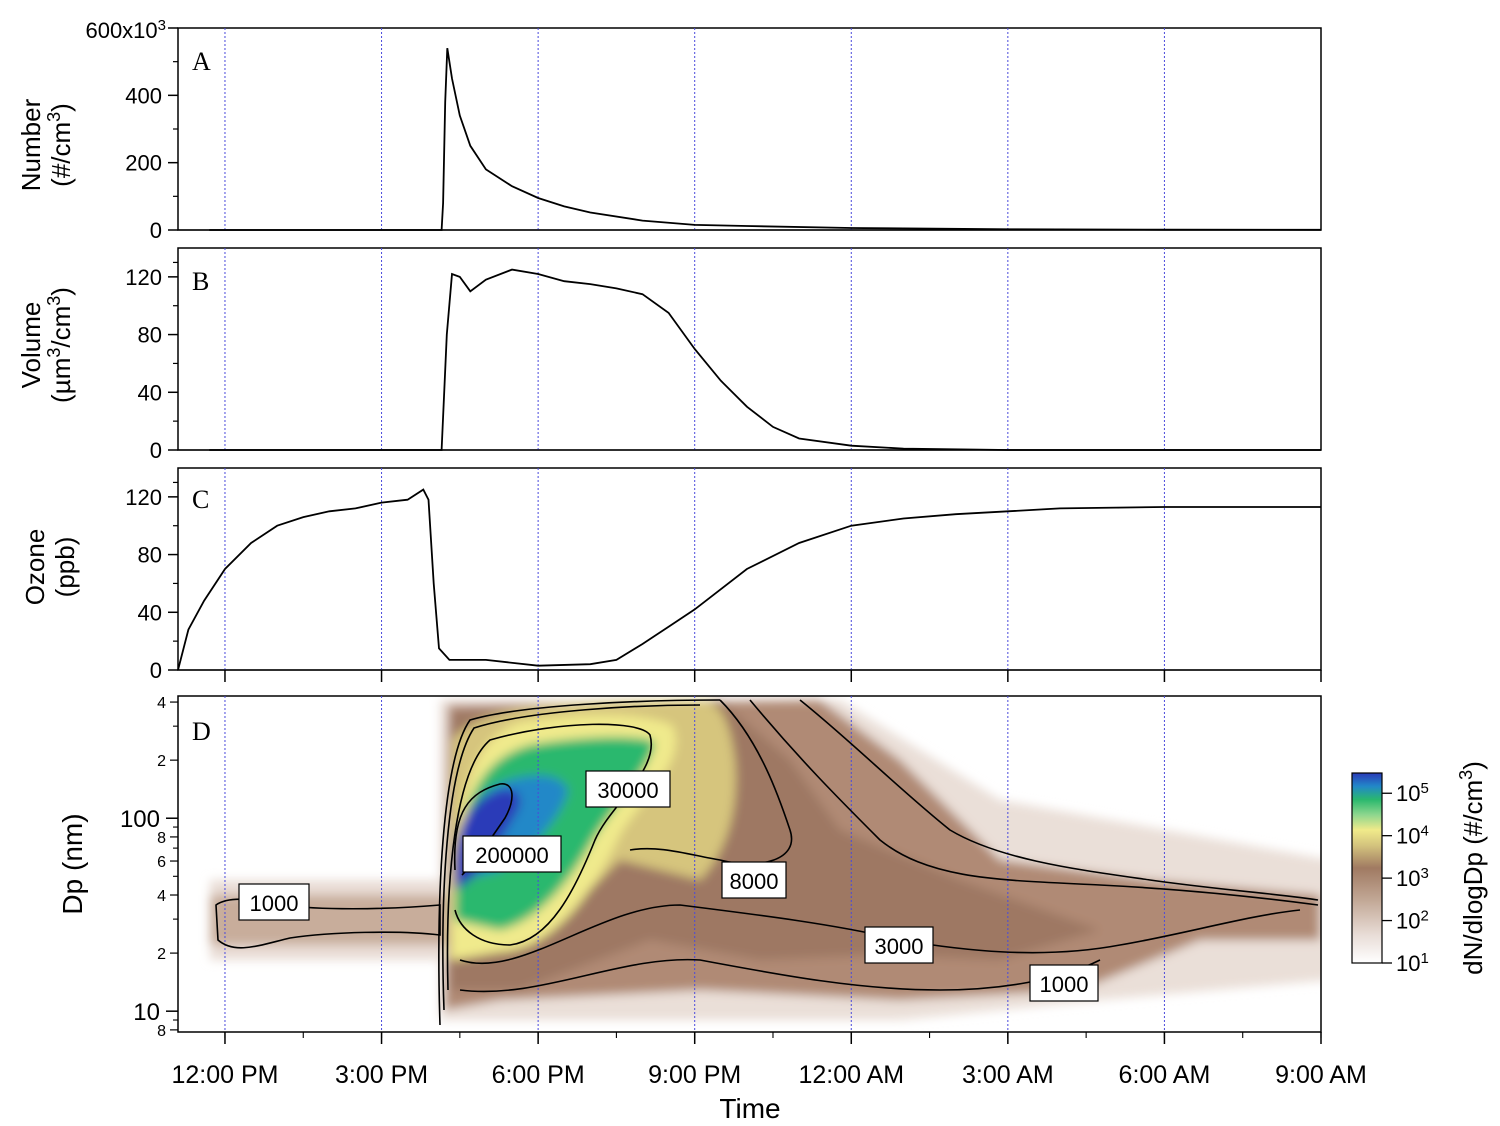 The height and width of the screenshot is (1126, 1500). I want to click on x-axis-title: Time, so click(749, 1108).